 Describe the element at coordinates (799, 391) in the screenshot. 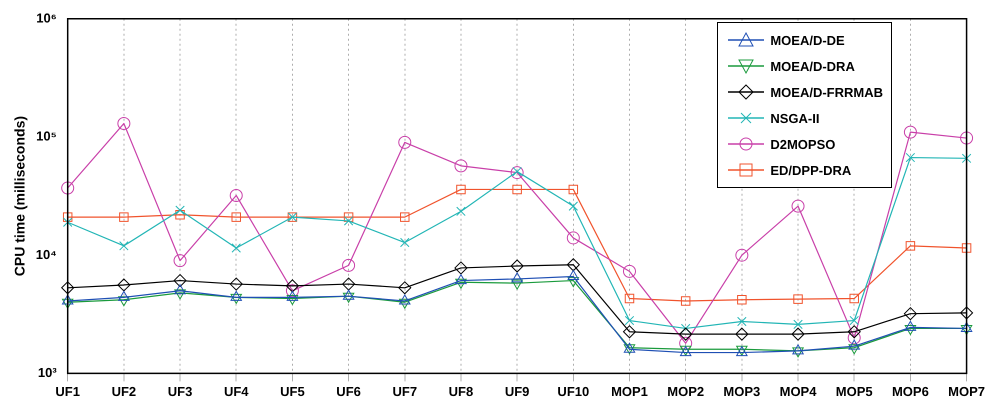

I see `x-tick-label: MOP4` at that location.